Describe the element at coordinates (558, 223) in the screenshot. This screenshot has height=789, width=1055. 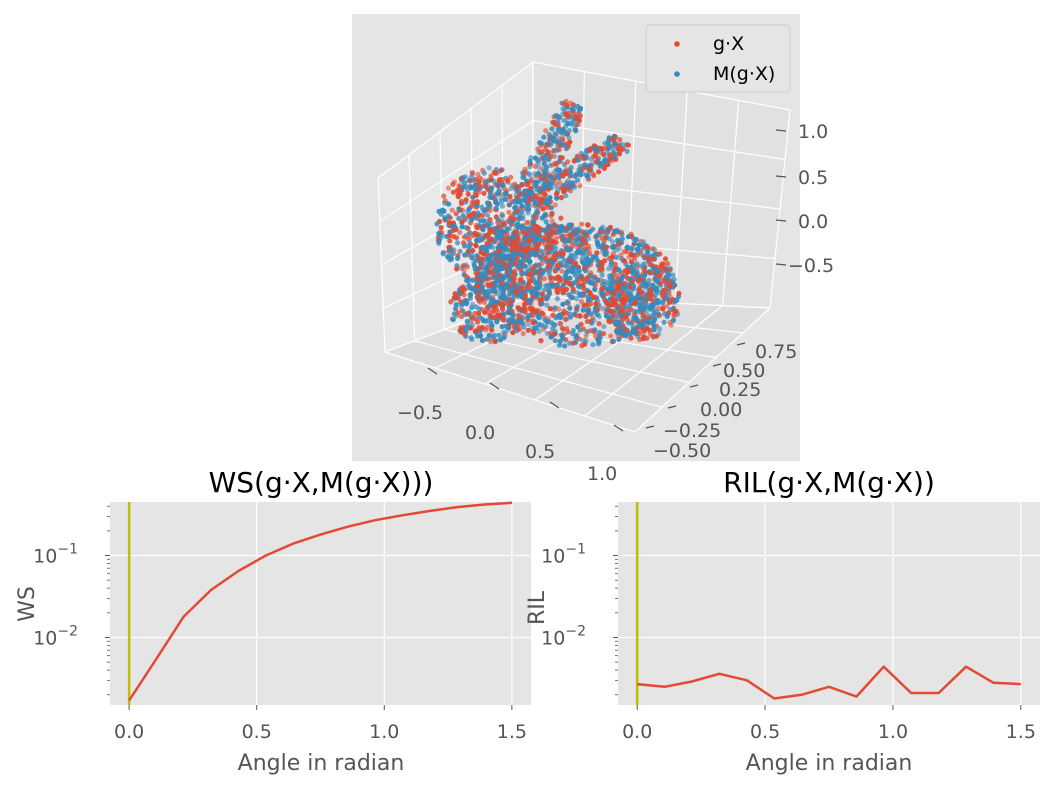
I see `scatter-points` at that location.